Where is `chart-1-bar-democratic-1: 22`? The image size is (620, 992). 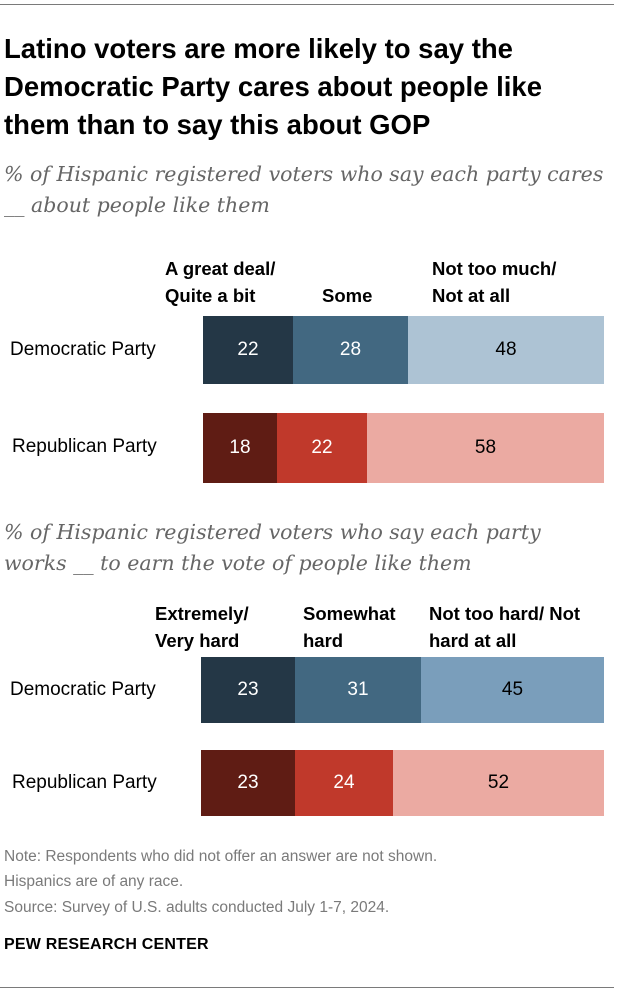 chart-1-bar-democratic-1: 22 is located at coordinates (248, 350).